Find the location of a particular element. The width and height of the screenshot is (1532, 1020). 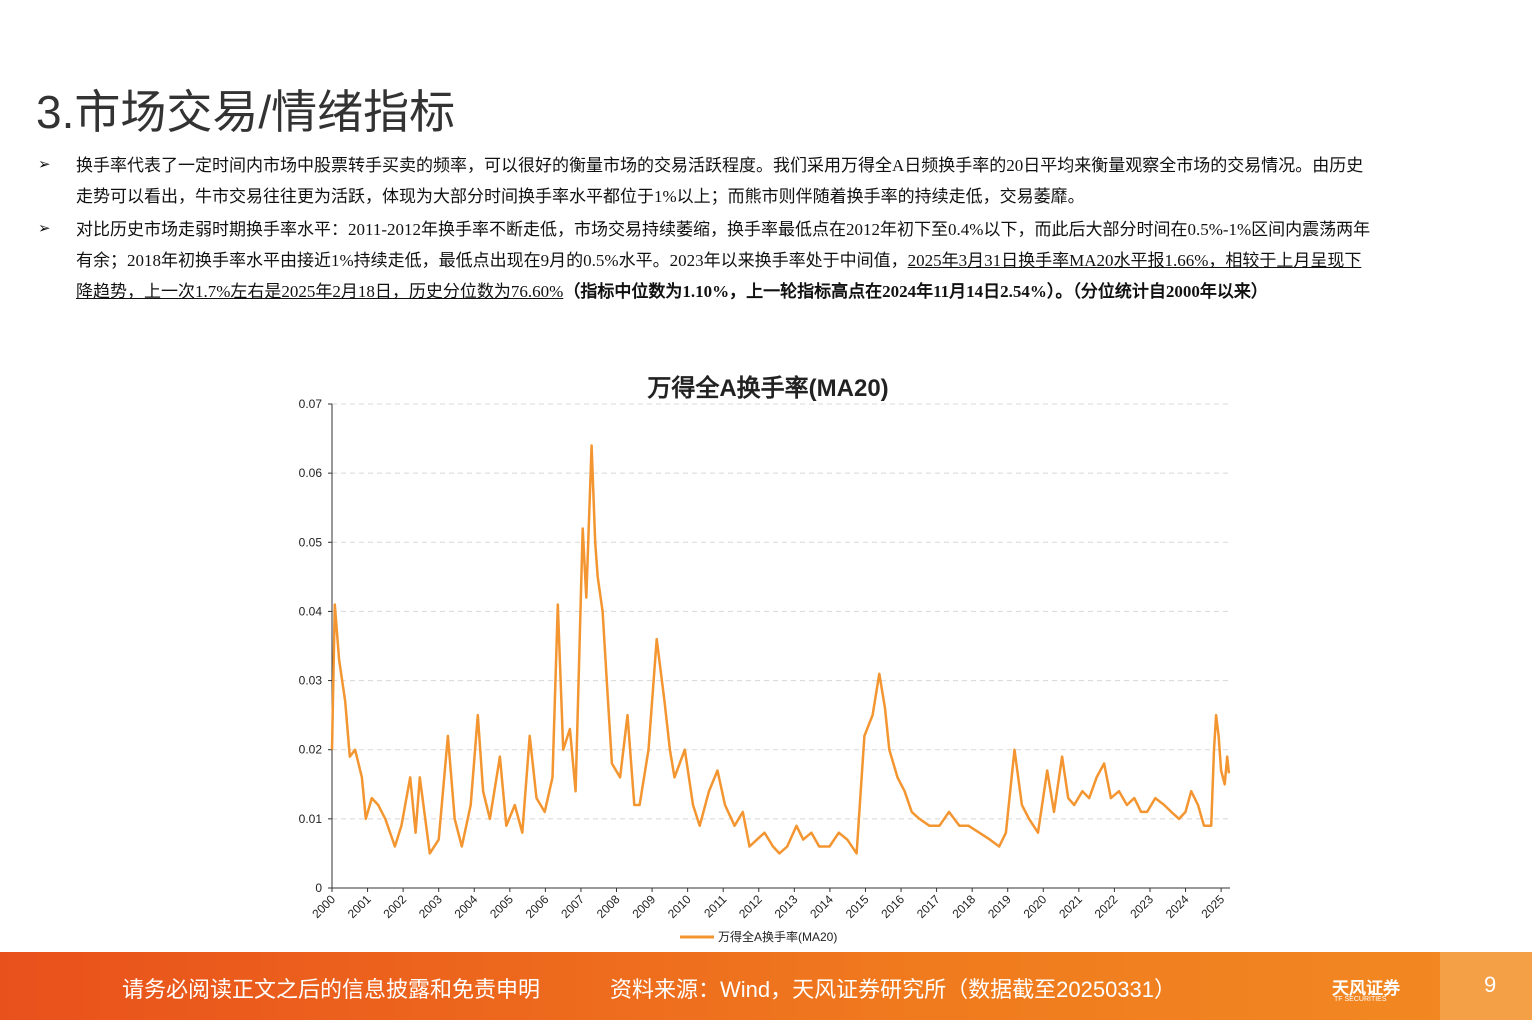

x-tick-label: 2001 is located at coordinates (359, 906).